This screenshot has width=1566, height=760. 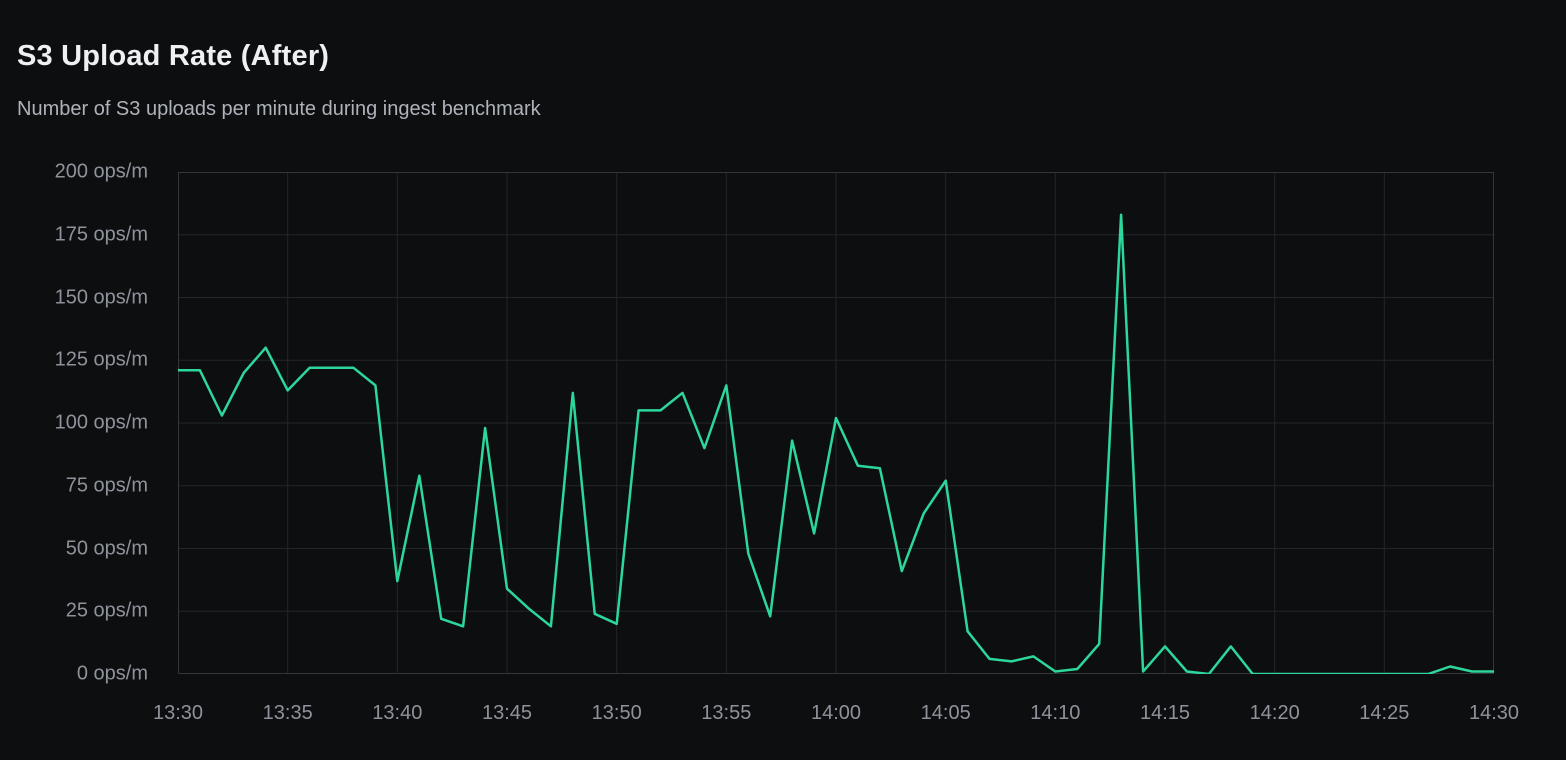 What do you see at coordinates (106, 610) in the screenshot?
I see `y-tick-label: 25 ops/m` at bounding box center [106, 610].